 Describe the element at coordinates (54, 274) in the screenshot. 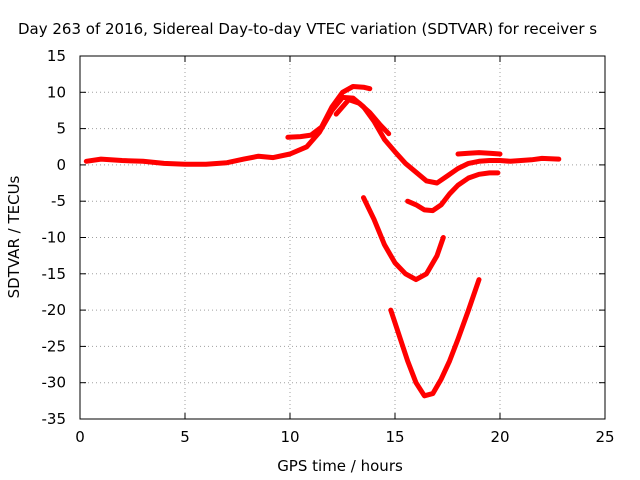

I see `y-tick-label: -15` at that location.